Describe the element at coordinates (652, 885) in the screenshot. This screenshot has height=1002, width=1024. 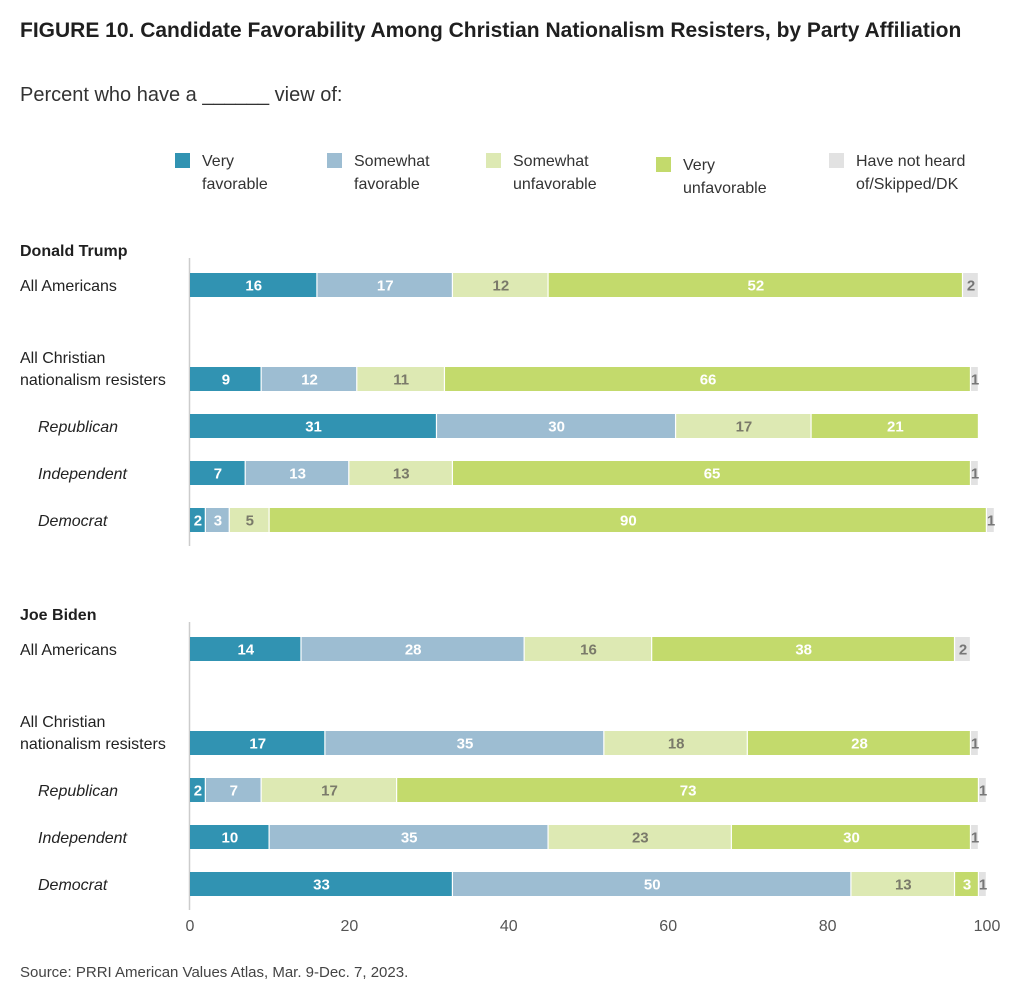
I see `data-label: 50` at that location.